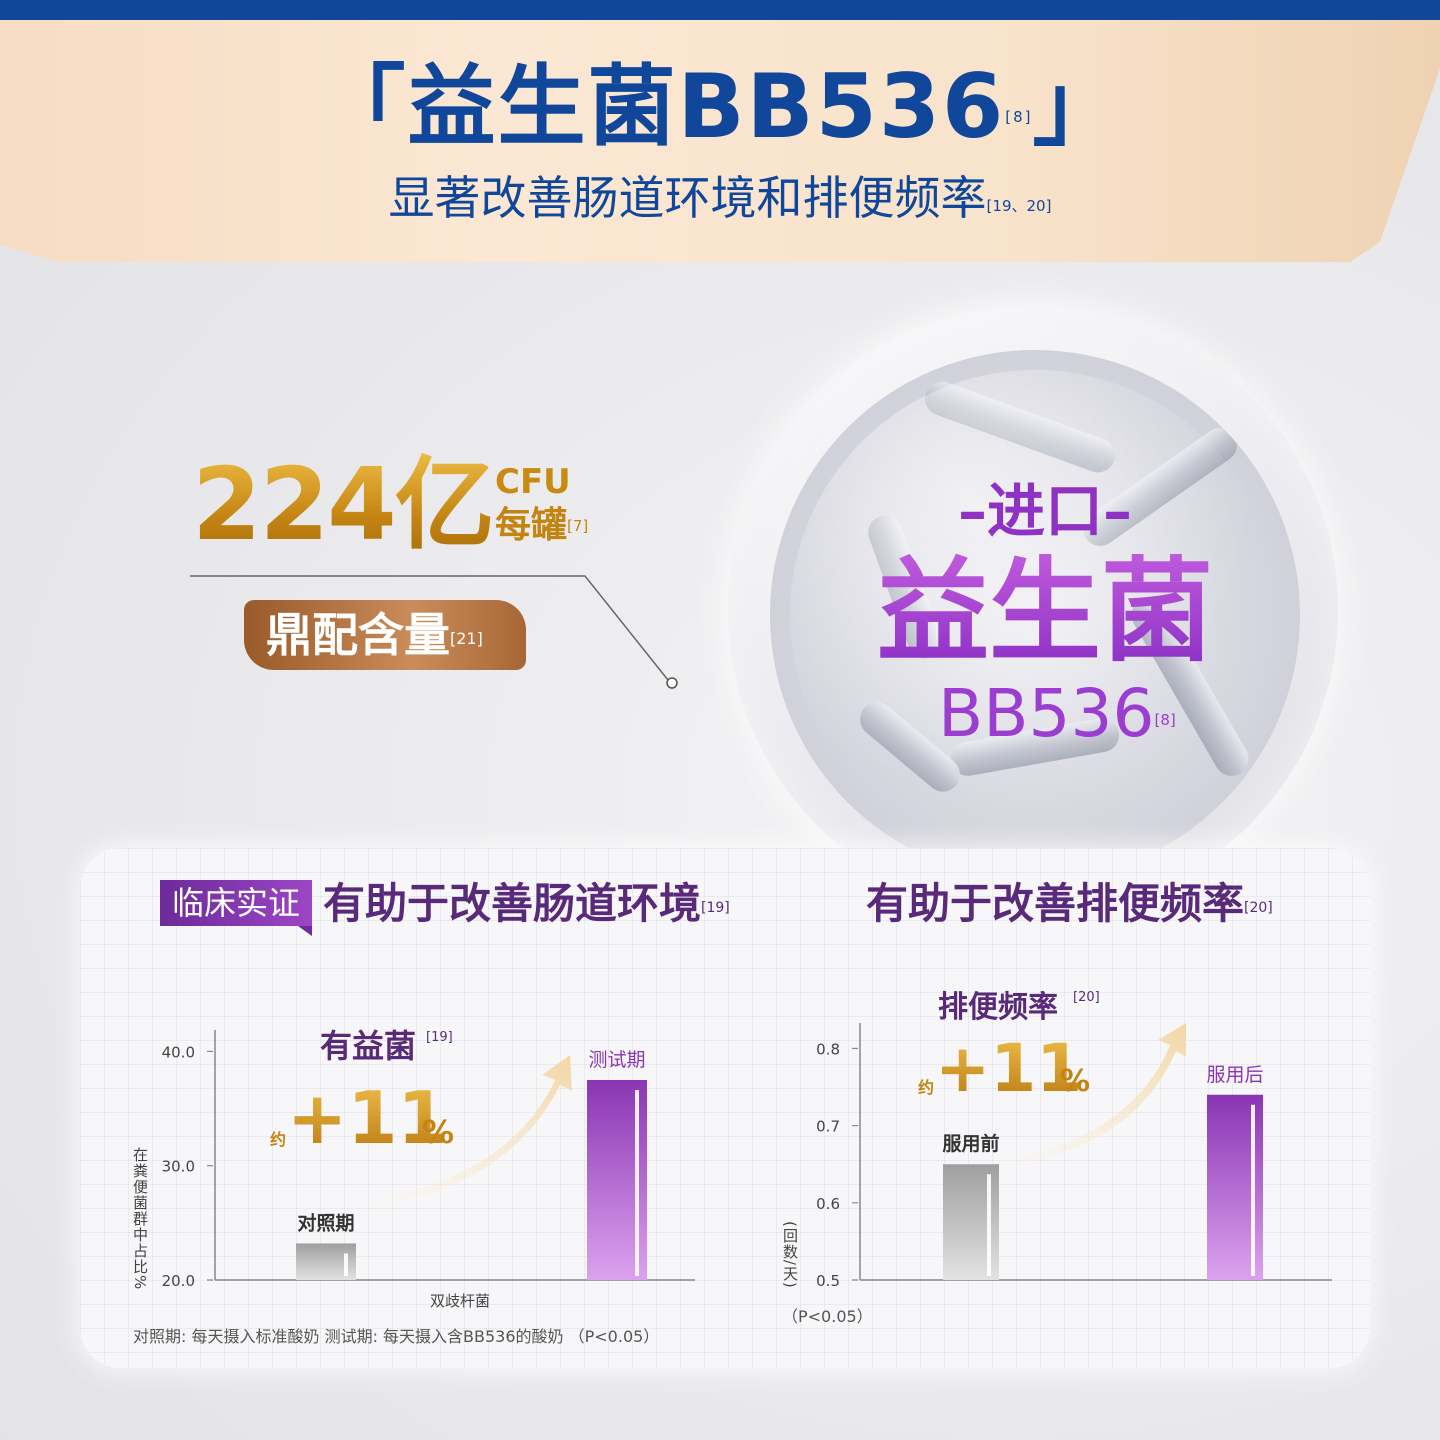 This screenshot has width=1440, height=1440. I want to click on y-tick-label: 40.0, so click(178, 1052).